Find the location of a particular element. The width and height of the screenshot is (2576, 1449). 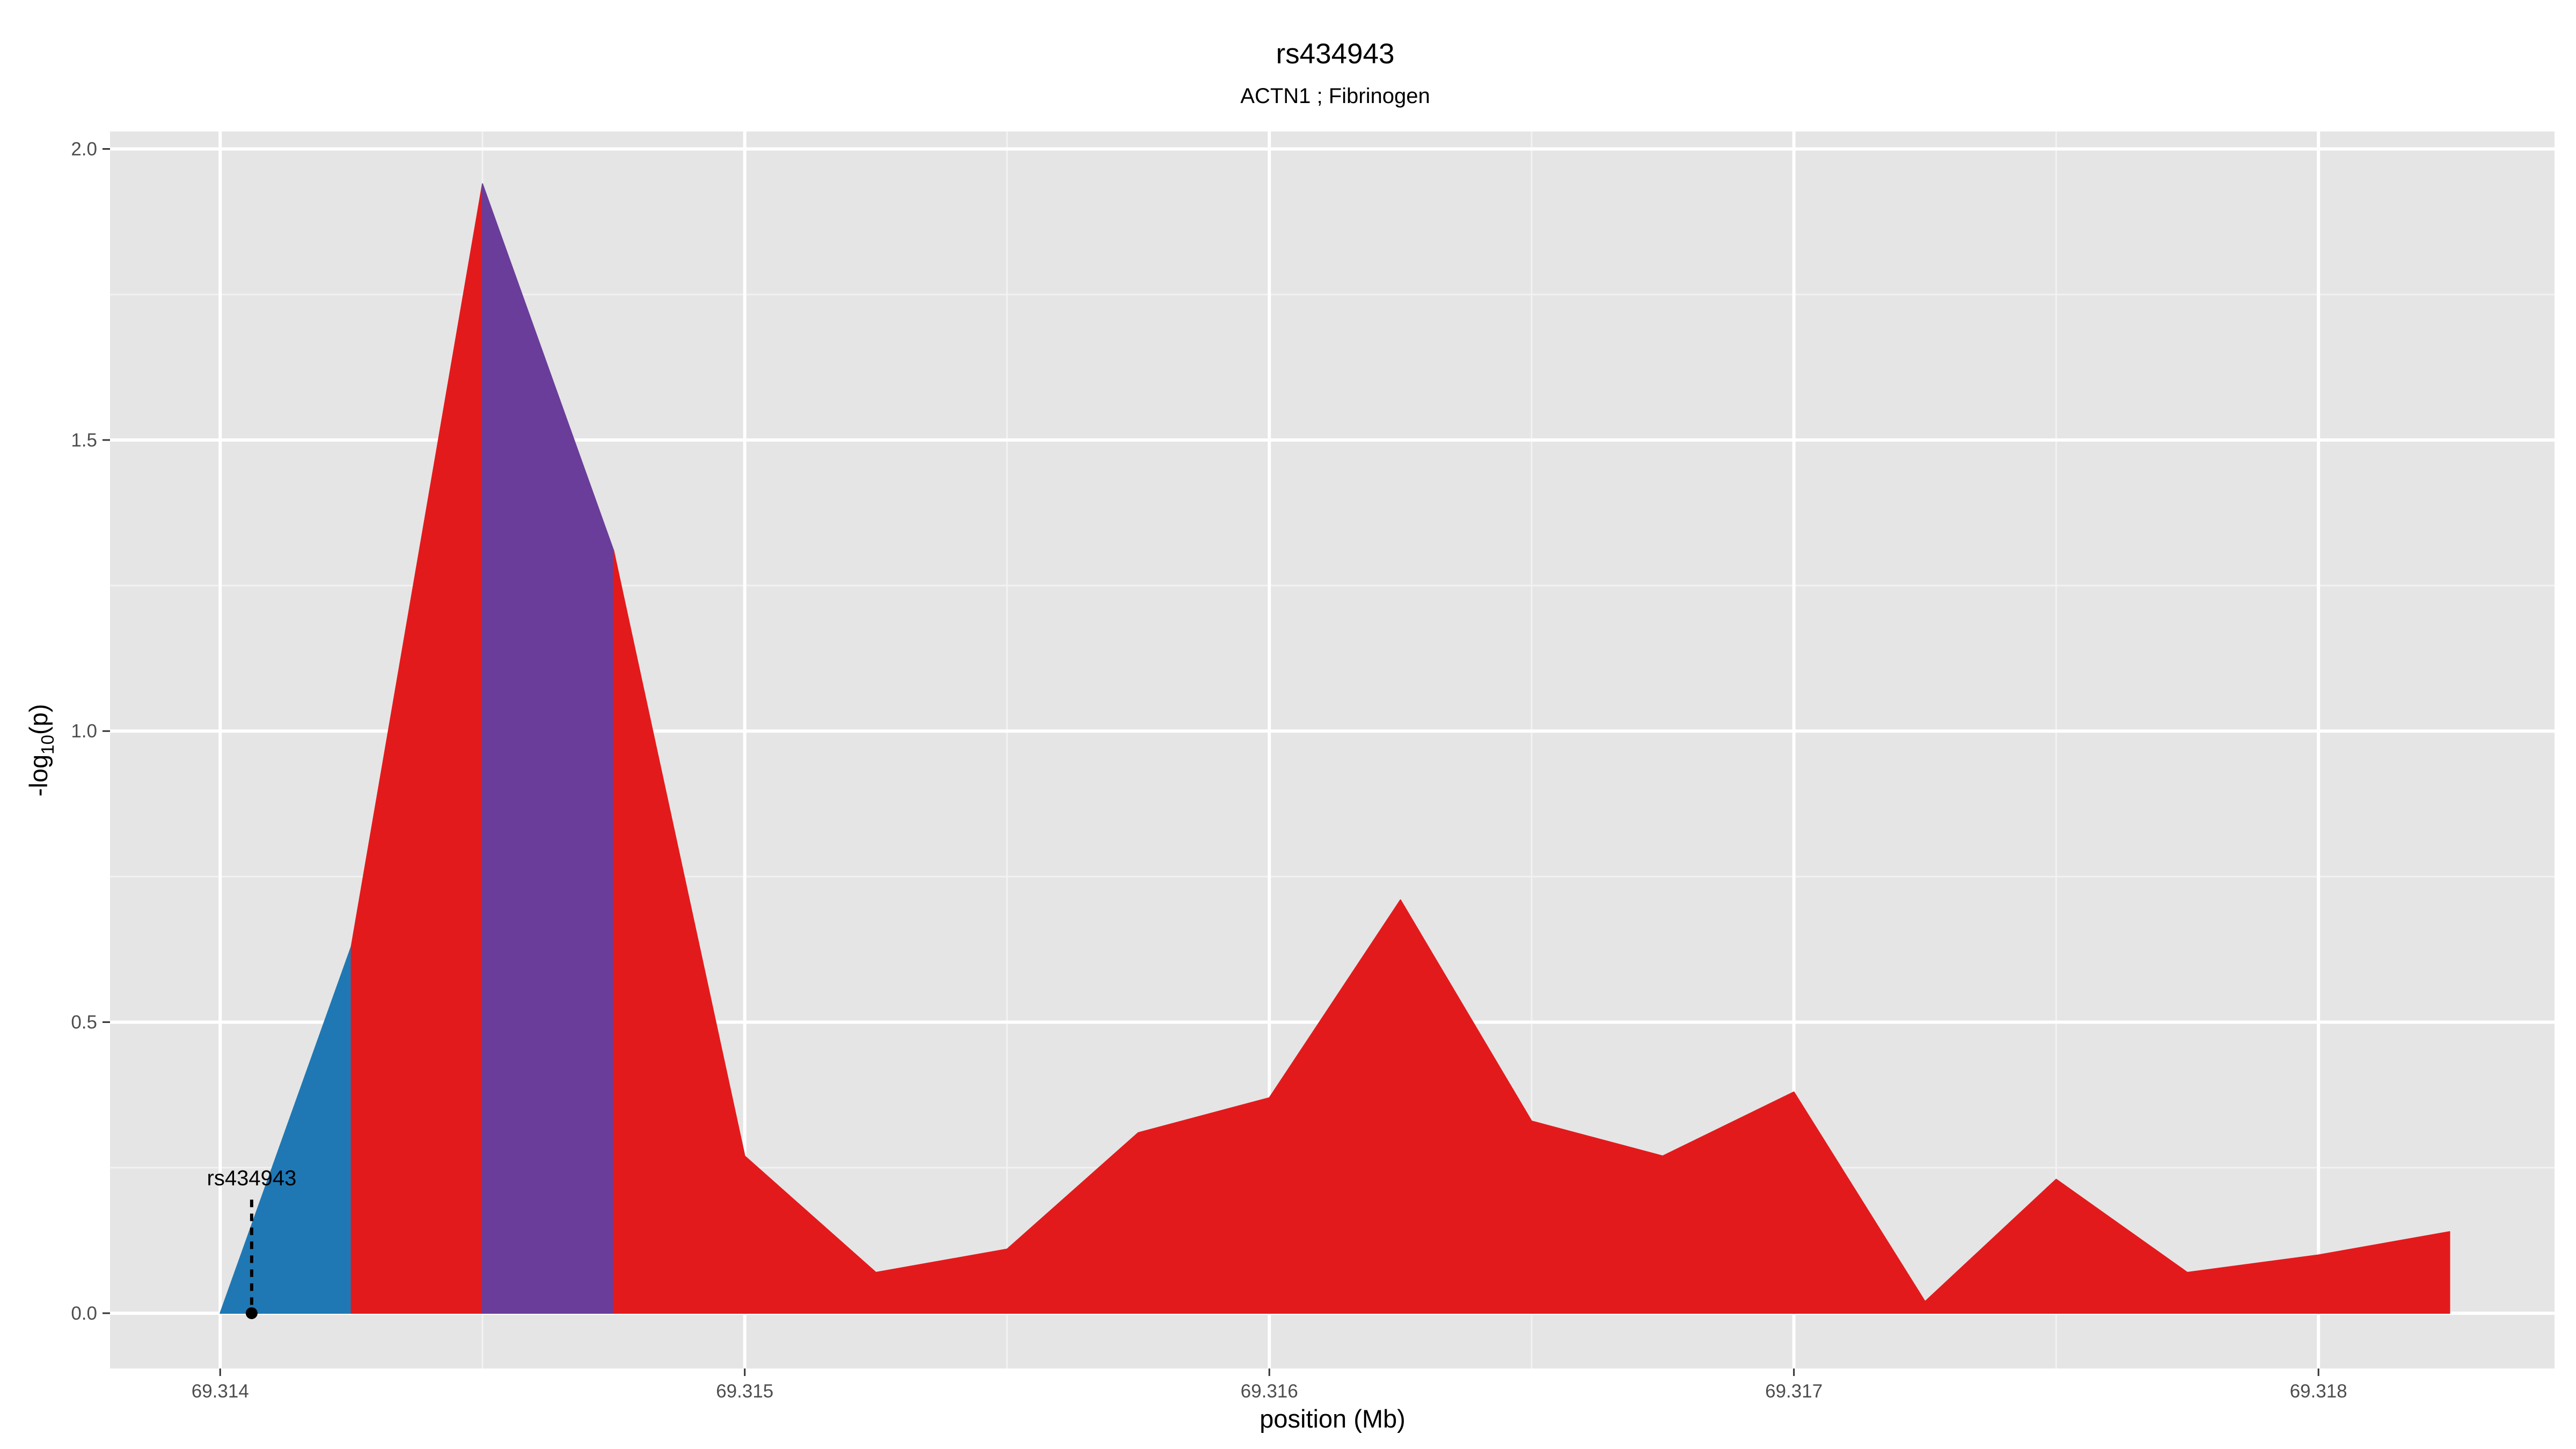

y-tick-label: 1.5 is located at coordinates (84, 440).